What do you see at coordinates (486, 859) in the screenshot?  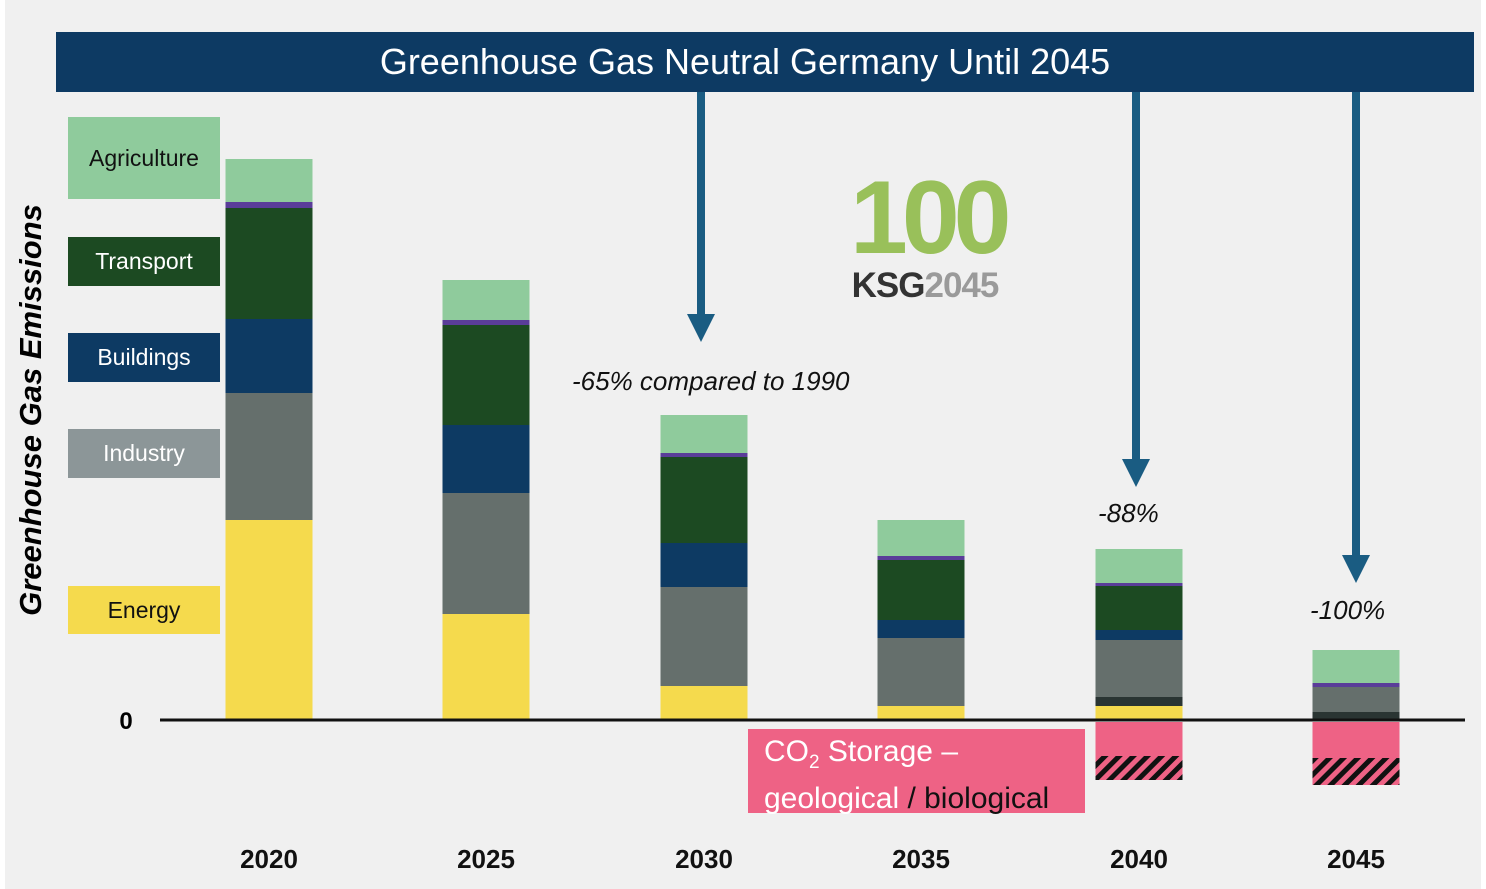 I see `x-tick-label-2025: 2025` at bounding box center [486, 859].